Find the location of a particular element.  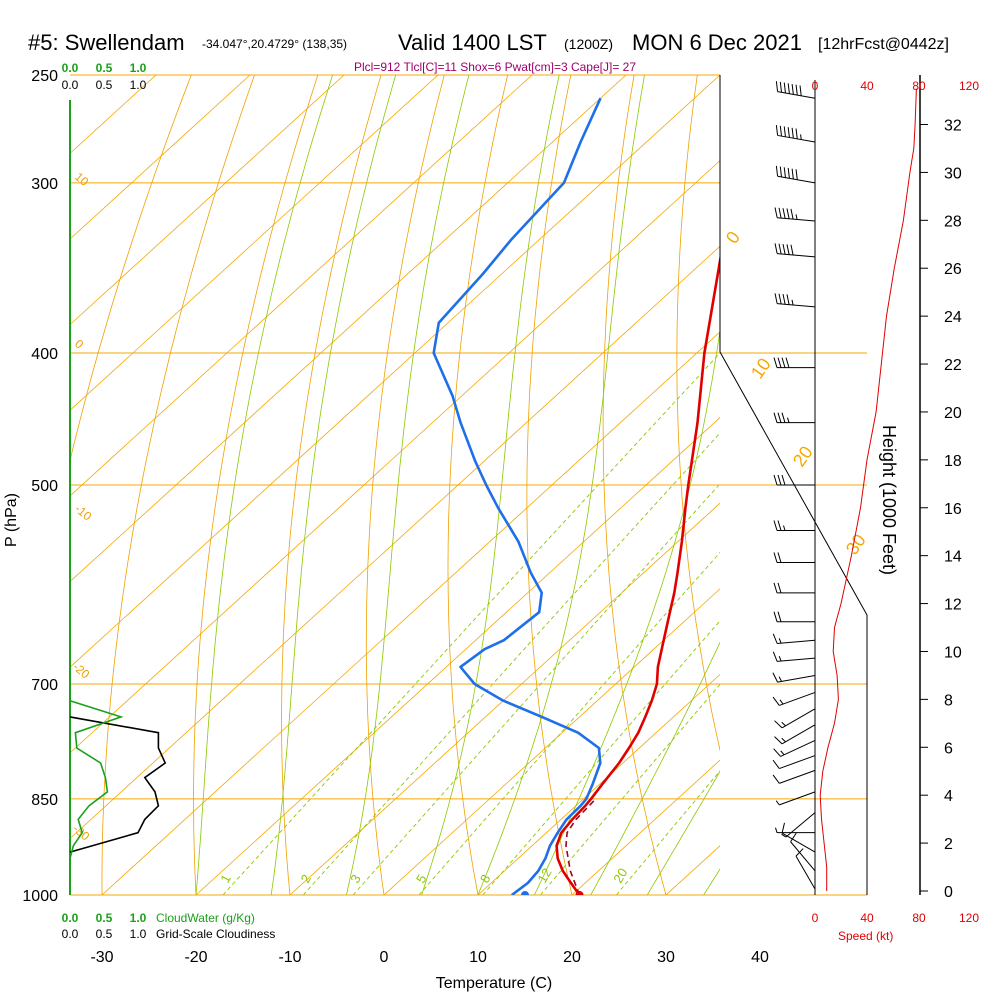

moist-adiabat-label: 20 is located at coordinates (803, 456).